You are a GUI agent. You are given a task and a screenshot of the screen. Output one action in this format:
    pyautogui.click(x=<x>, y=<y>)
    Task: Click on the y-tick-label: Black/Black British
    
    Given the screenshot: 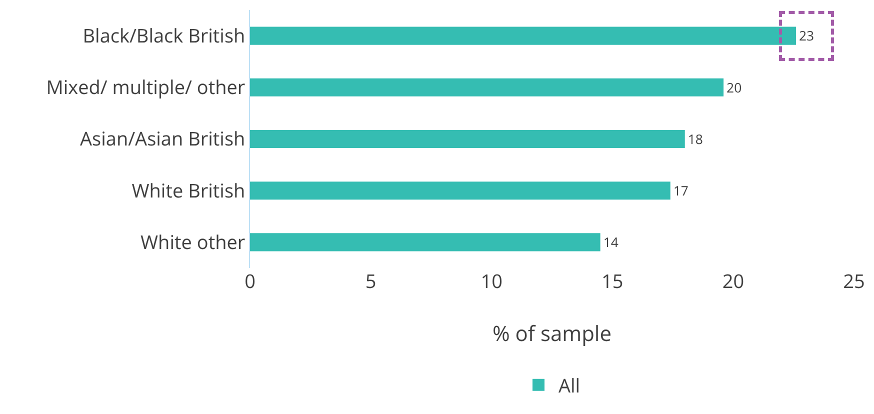 What is the action you would take?
    pyautogui.click(x=164, y=35)
    